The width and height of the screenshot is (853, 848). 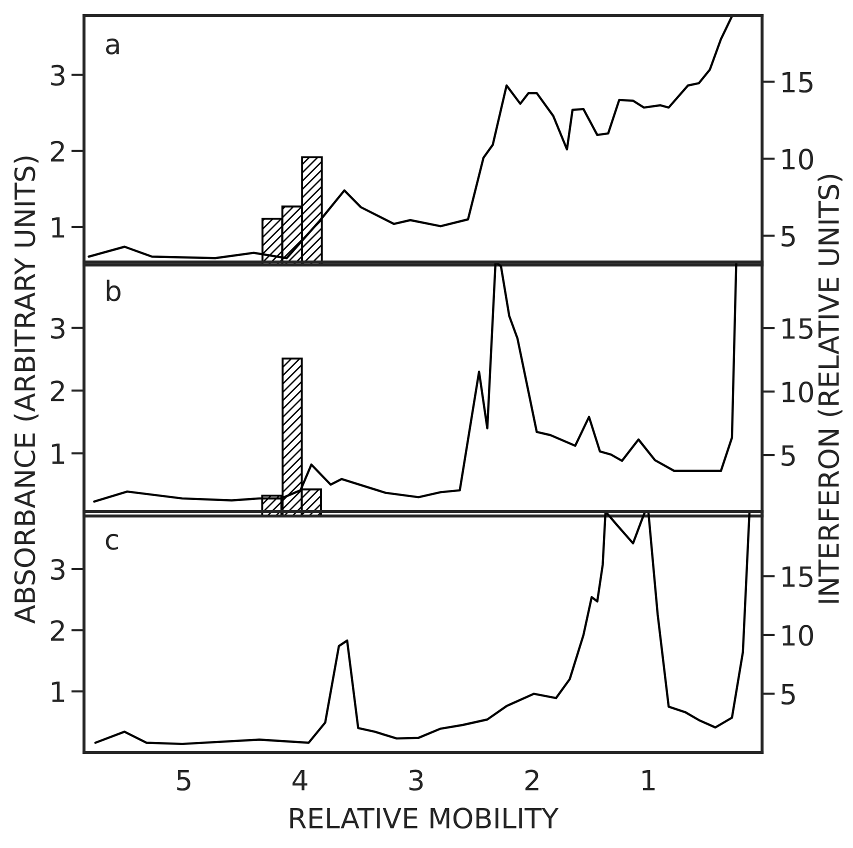 What do you see at coordinates (300, 780) in the screenshot?
I see `x-tick-label: 4` at bounding box center [300, 780].